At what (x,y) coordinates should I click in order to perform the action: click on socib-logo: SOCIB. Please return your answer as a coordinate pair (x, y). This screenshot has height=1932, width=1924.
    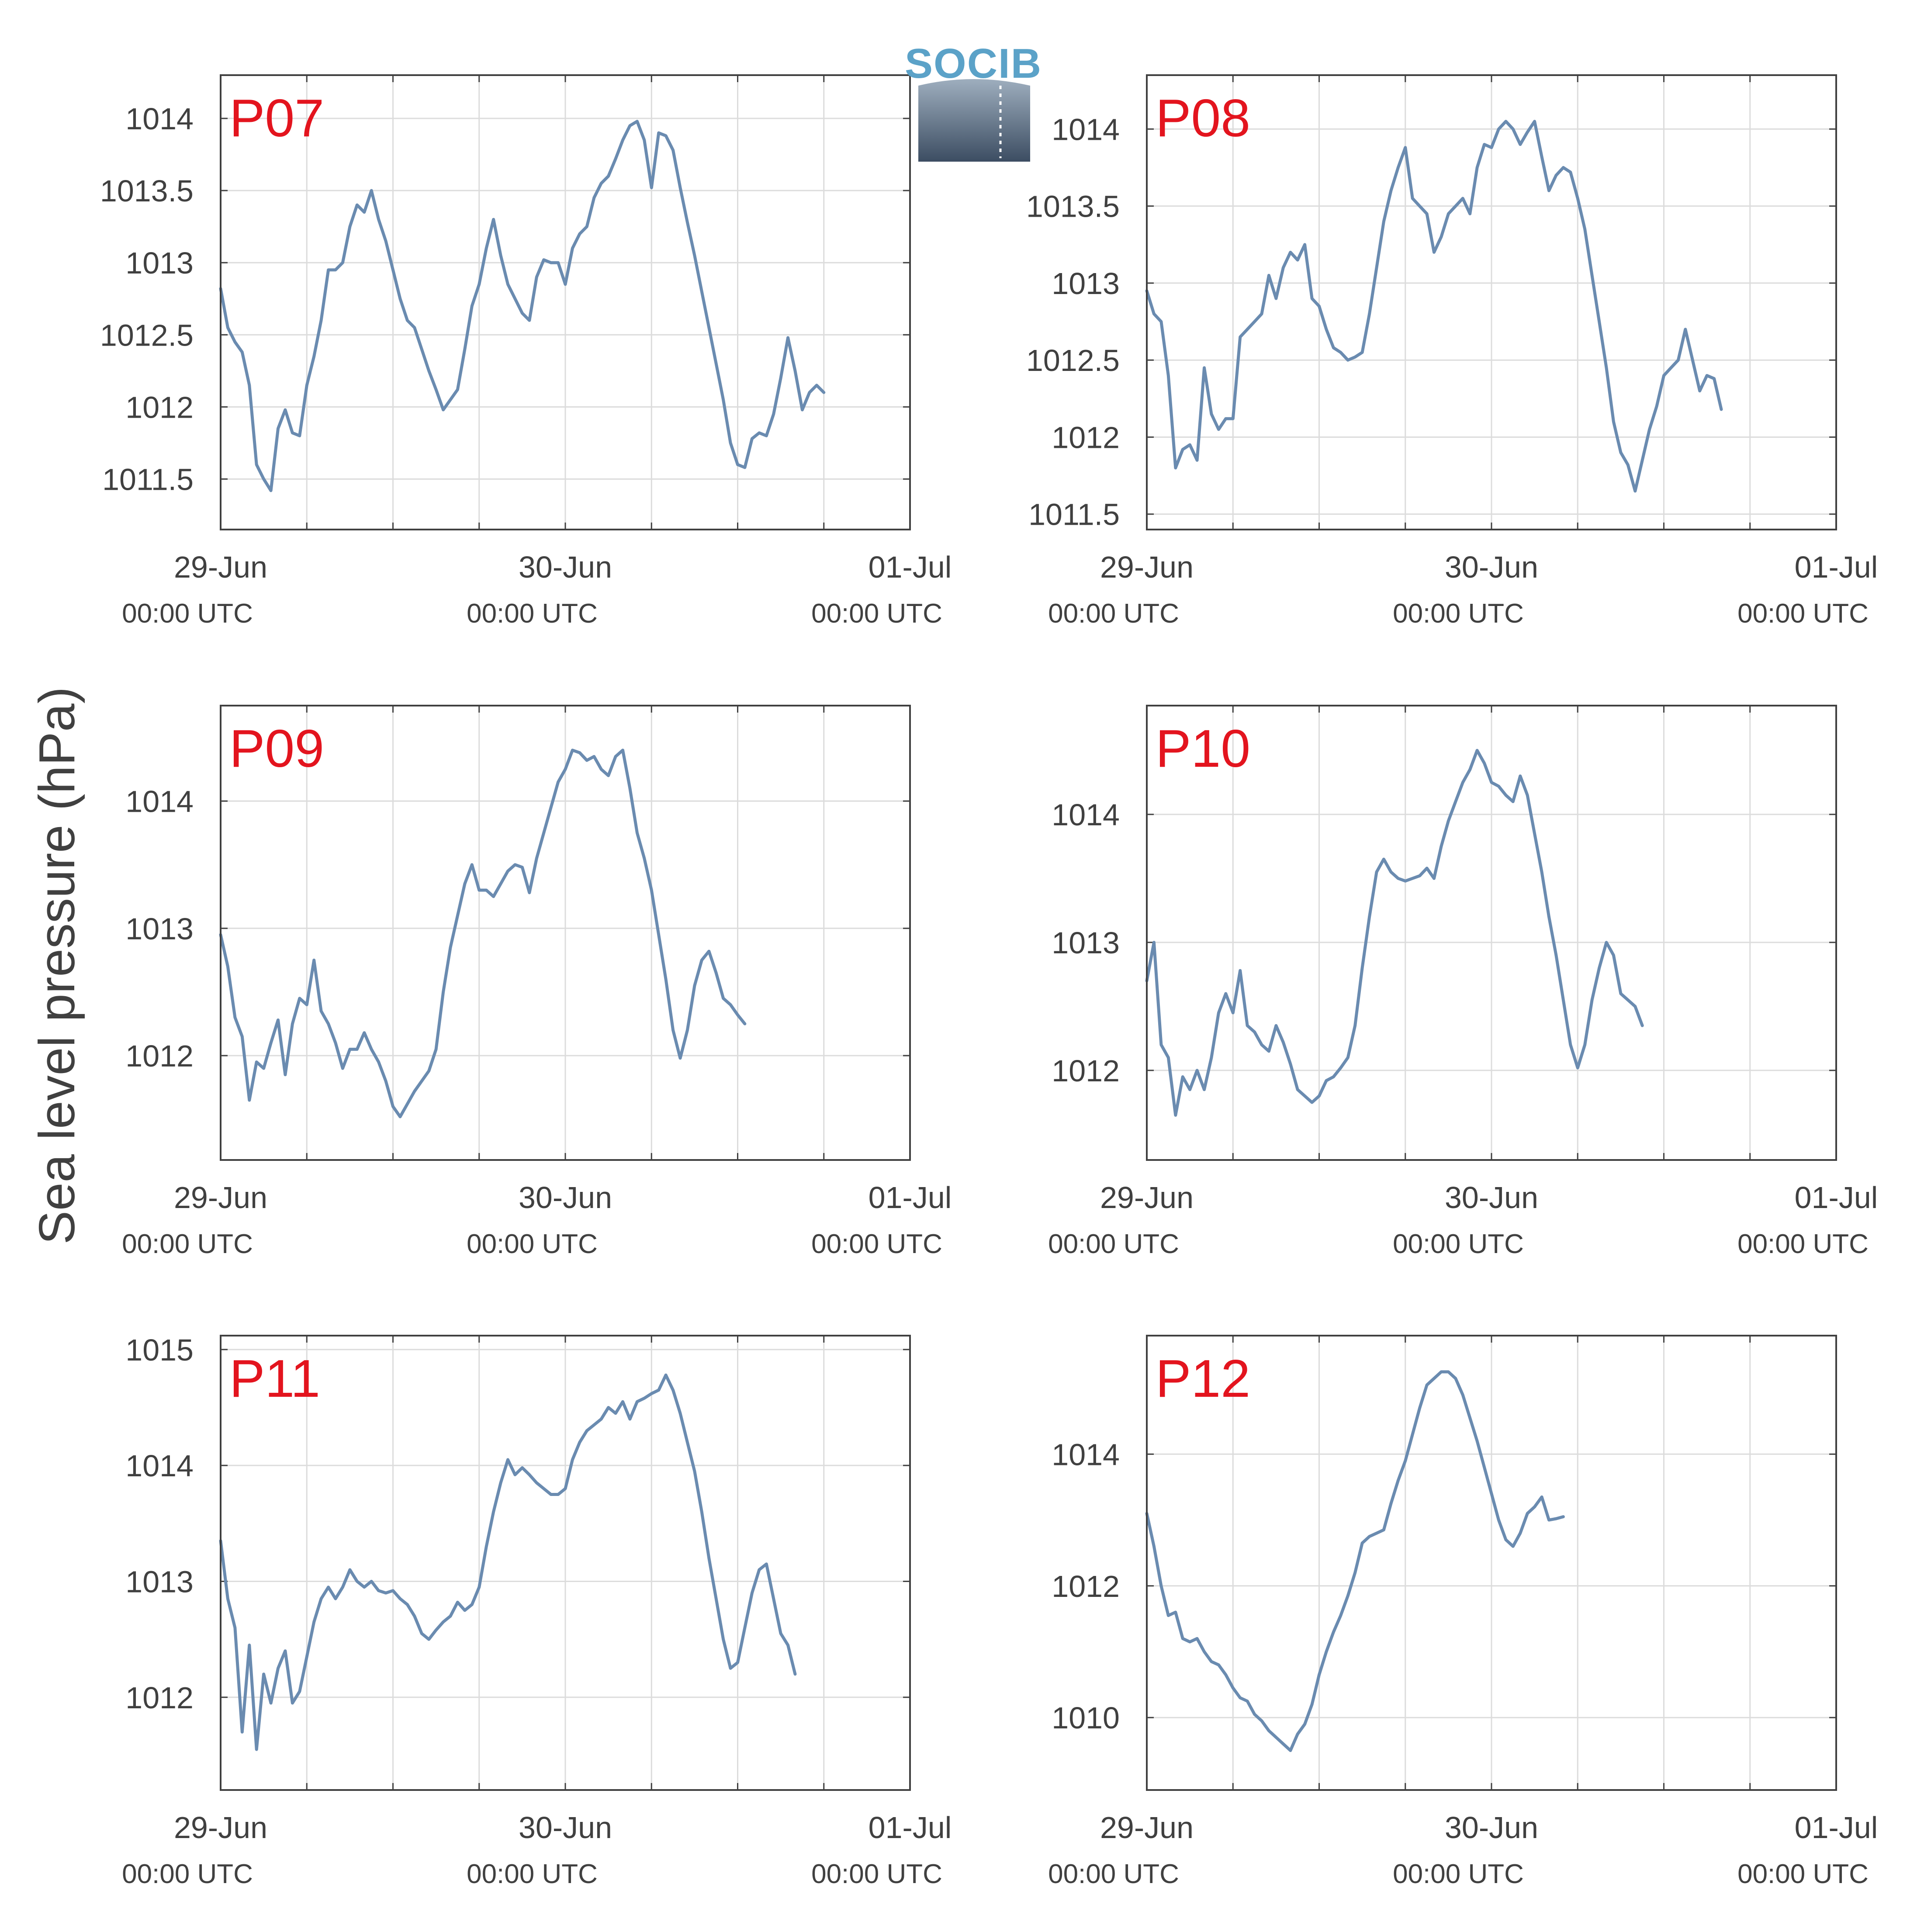
    Looking at the image, I should click on (973, 101).